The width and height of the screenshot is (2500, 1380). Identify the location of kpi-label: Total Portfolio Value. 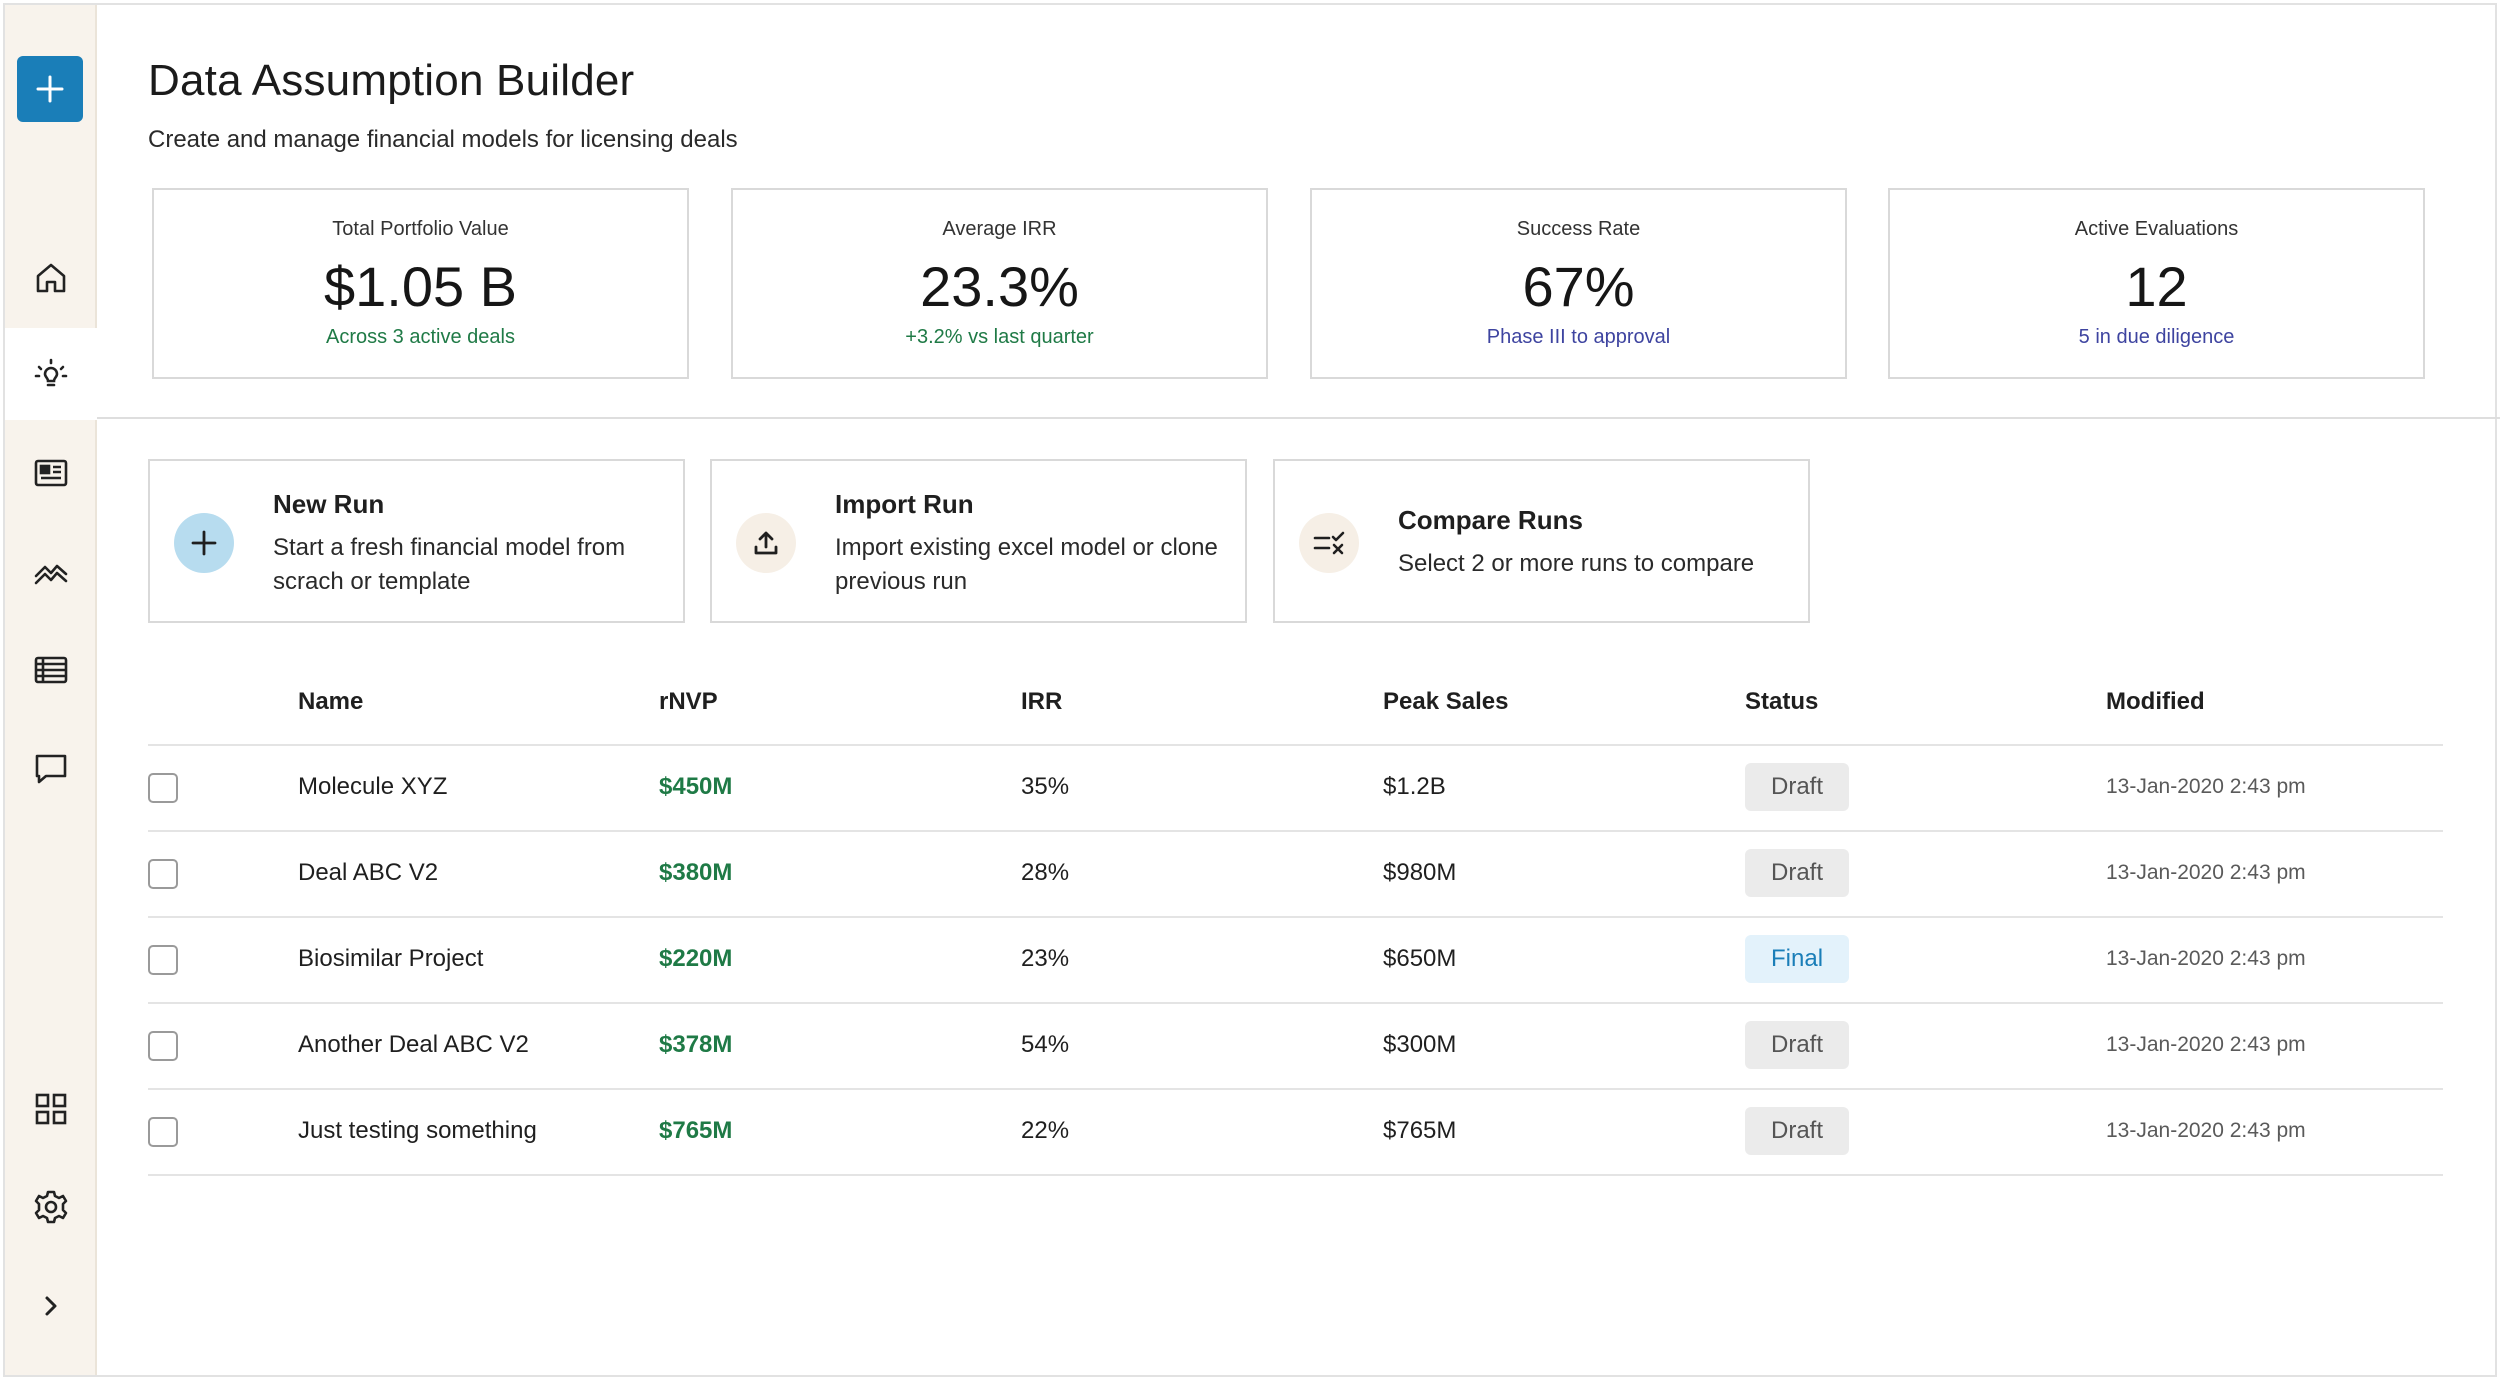
(420, 229).